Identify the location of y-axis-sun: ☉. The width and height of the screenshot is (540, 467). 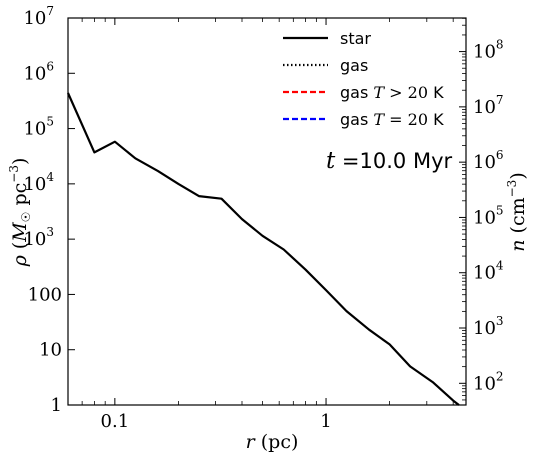
(26, 217).